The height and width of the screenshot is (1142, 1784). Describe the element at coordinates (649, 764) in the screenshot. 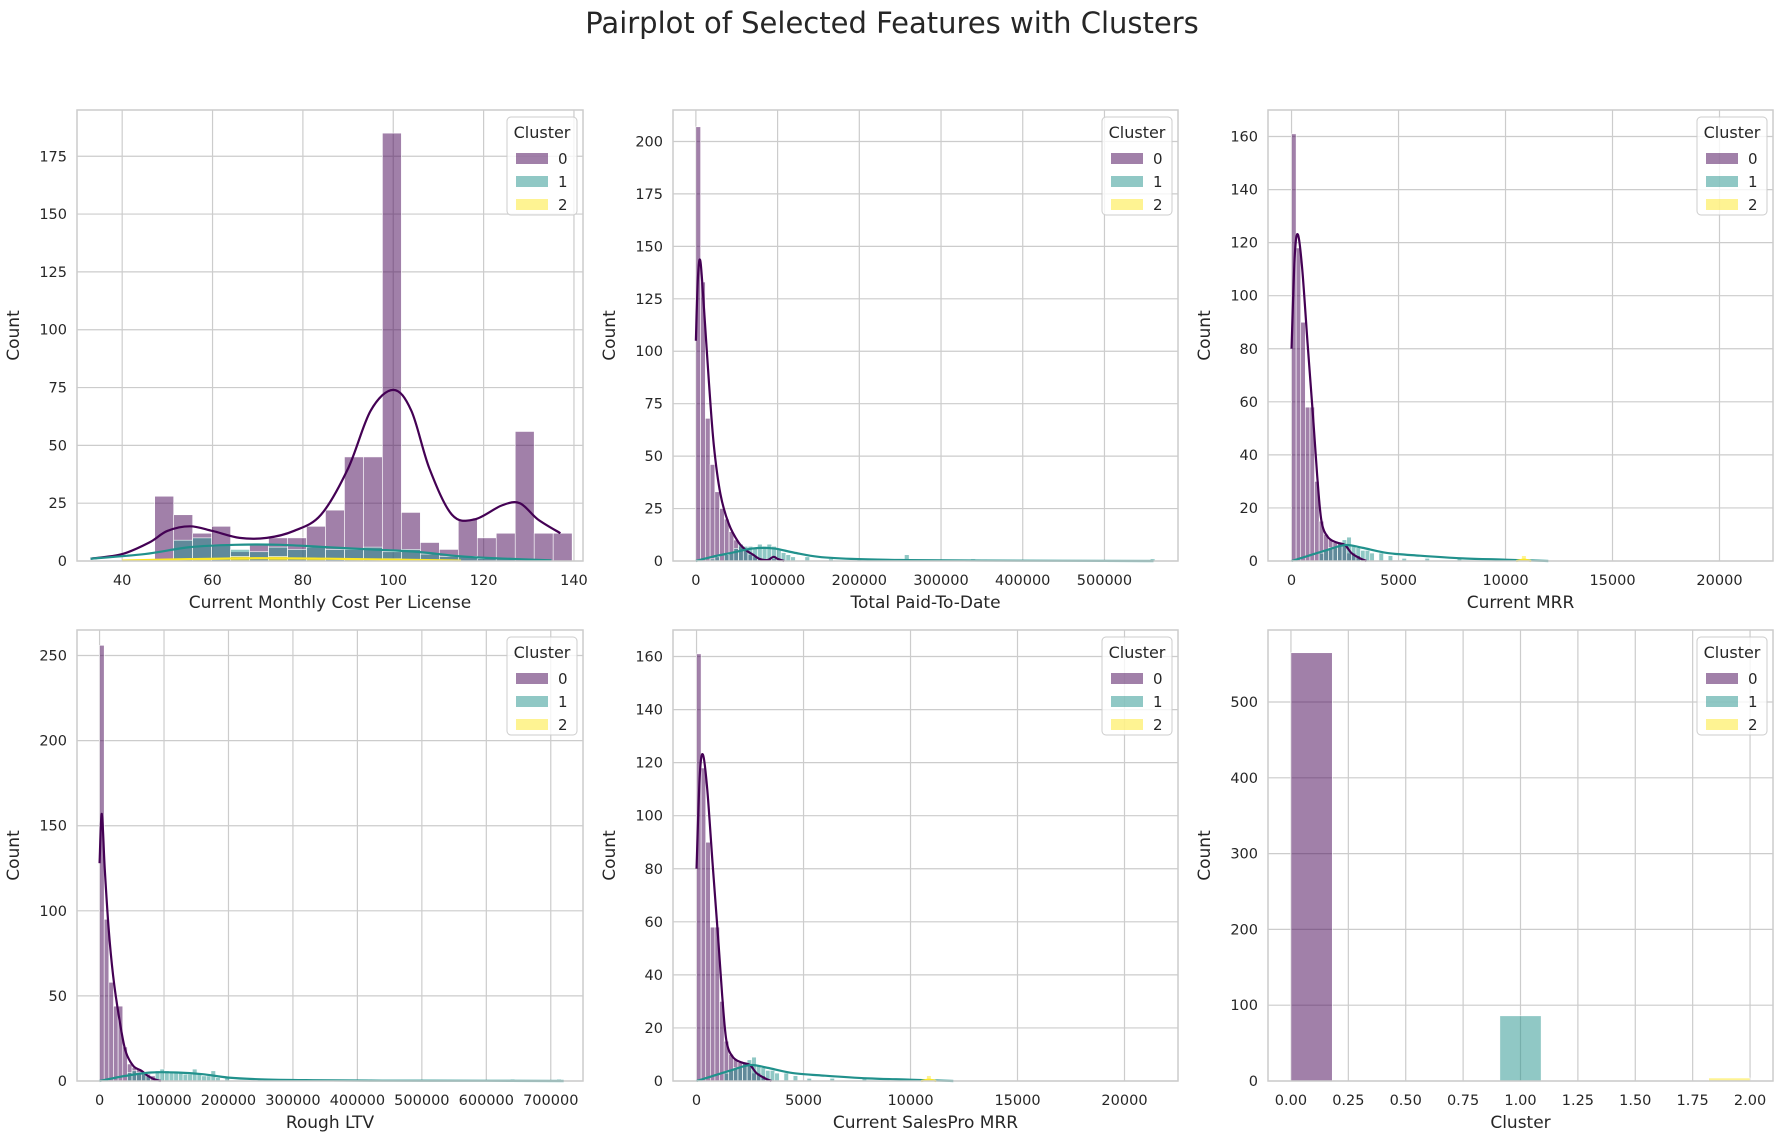

I see `y-tick-label: 120` at that location.